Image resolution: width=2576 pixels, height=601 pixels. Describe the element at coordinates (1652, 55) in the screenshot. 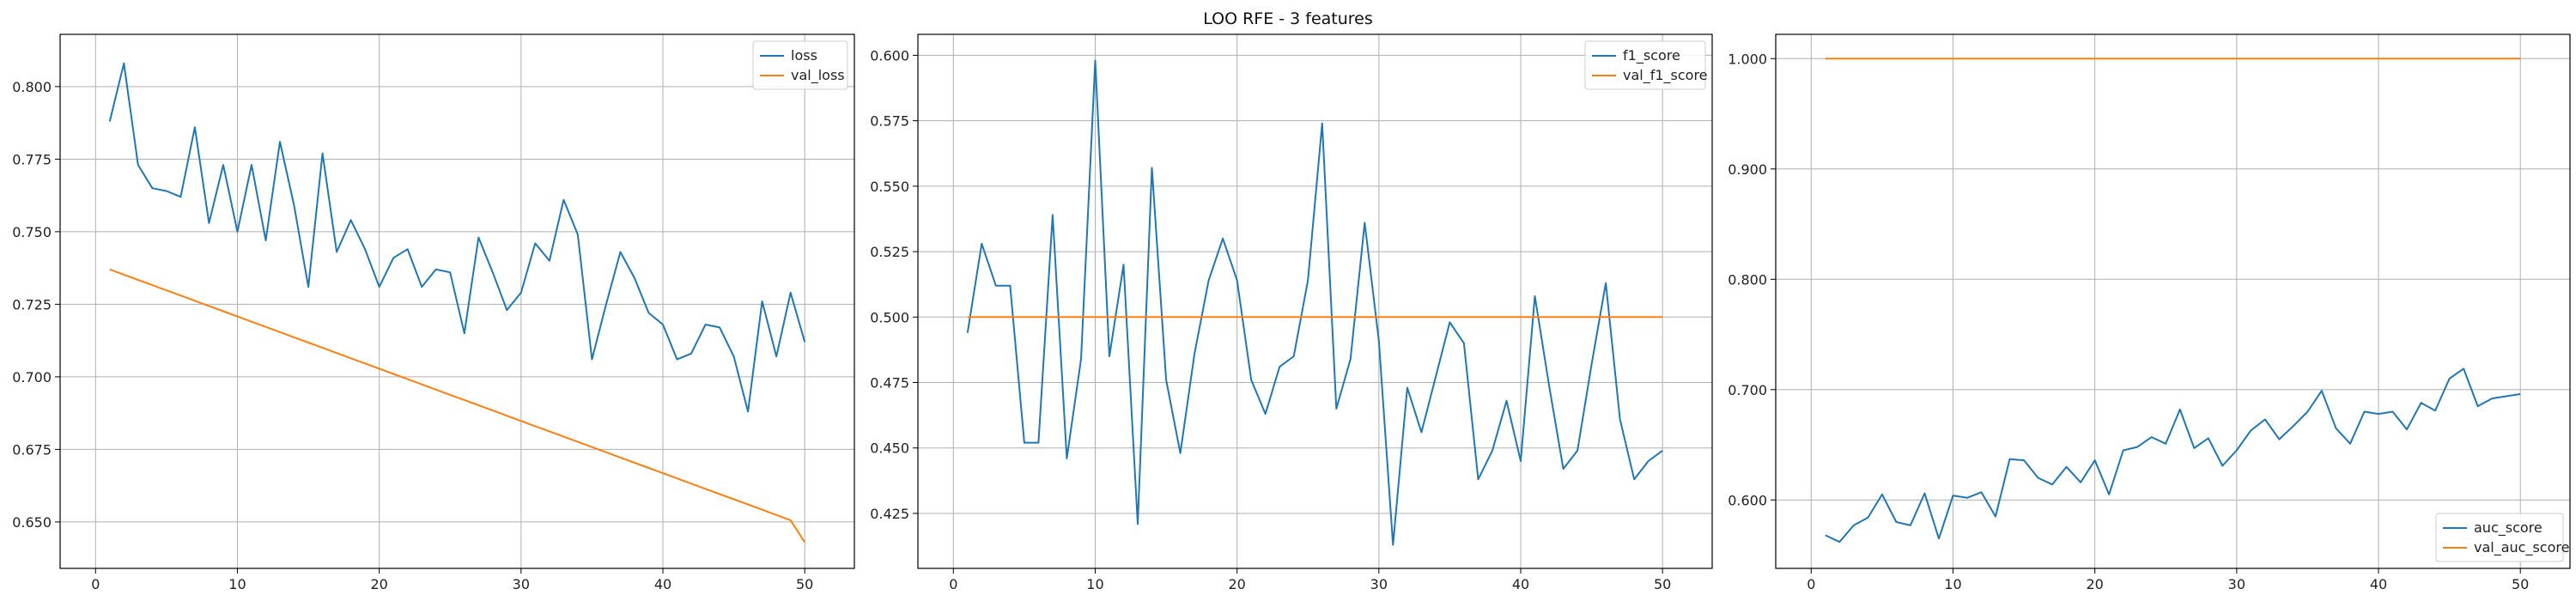

I see `legend-label-f1_score: f1_score` at that location.